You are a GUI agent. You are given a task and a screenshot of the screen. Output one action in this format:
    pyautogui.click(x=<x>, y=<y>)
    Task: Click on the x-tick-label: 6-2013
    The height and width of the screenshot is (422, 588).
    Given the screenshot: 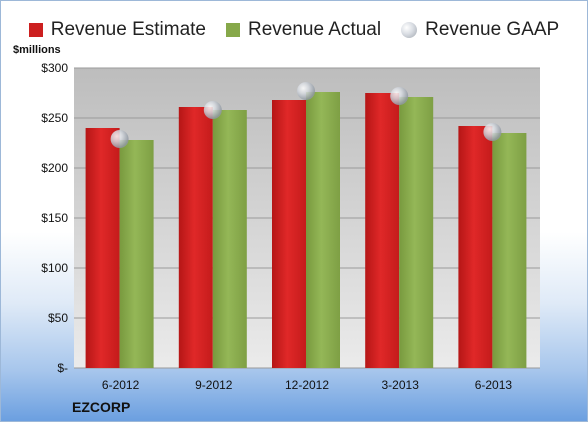 What is the action you would take?
    pyautogui.click(x=494, y=385)
    